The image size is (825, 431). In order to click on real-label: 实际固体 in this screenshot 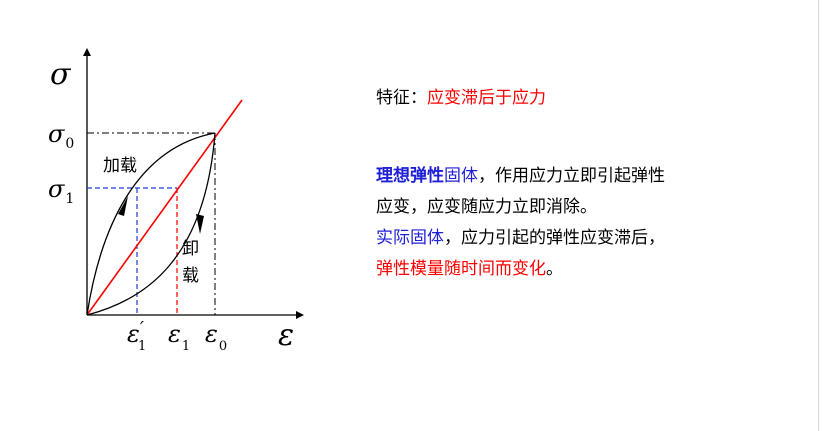, I will do `click(410, 238)`.